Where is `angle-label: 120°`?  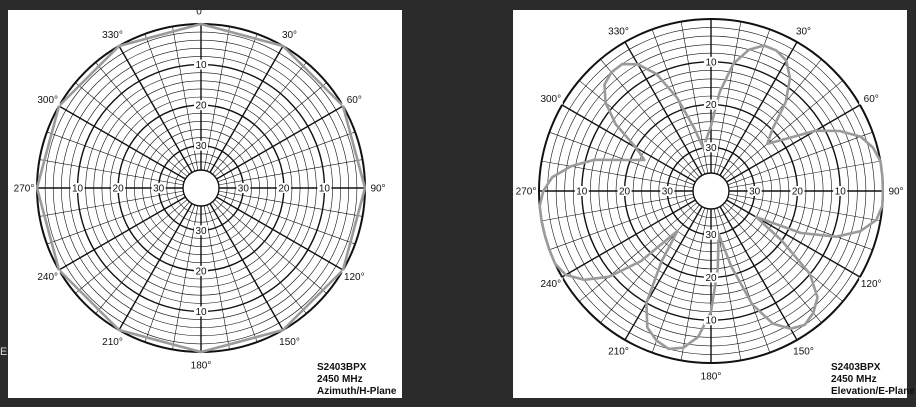 angle-label: 120° is located at coordinates (871, 284).